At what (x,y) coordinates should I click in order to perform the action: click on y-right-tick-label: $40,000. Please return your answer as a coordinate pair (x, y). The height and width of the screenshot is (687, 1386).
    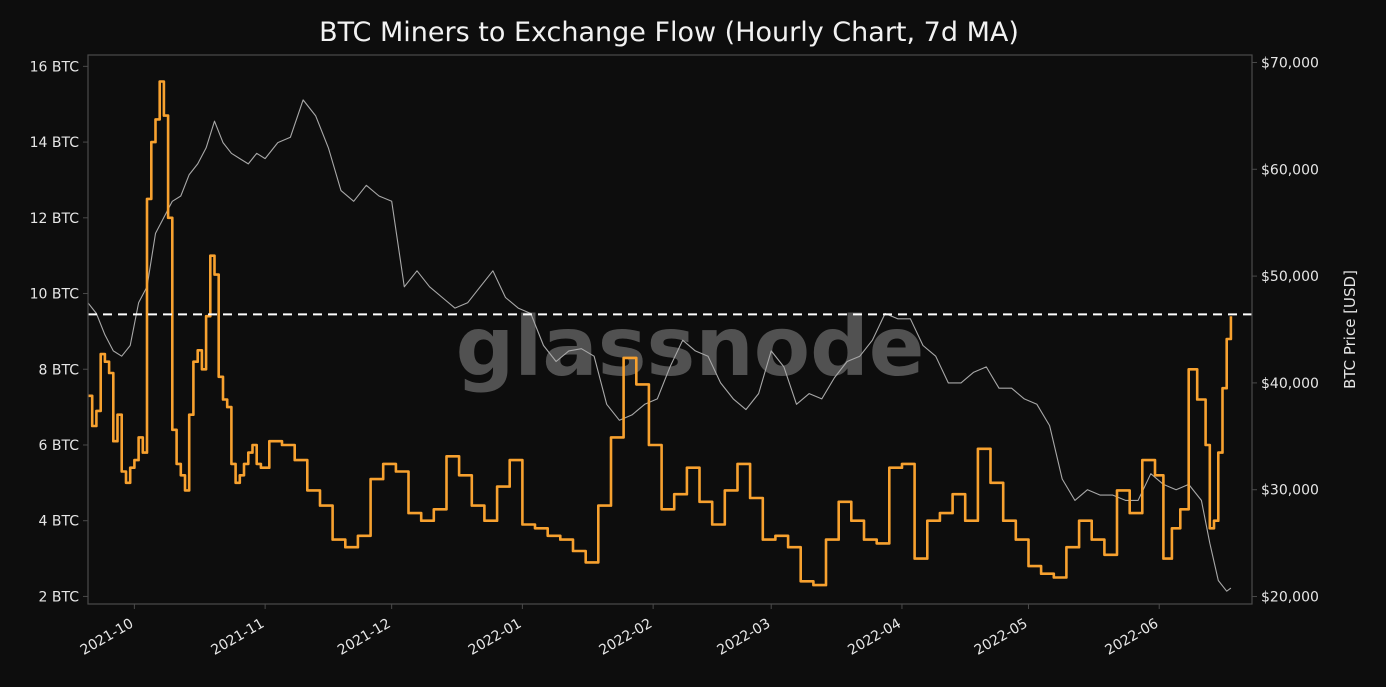
    Looking at the image, I should click on (1290, 384).